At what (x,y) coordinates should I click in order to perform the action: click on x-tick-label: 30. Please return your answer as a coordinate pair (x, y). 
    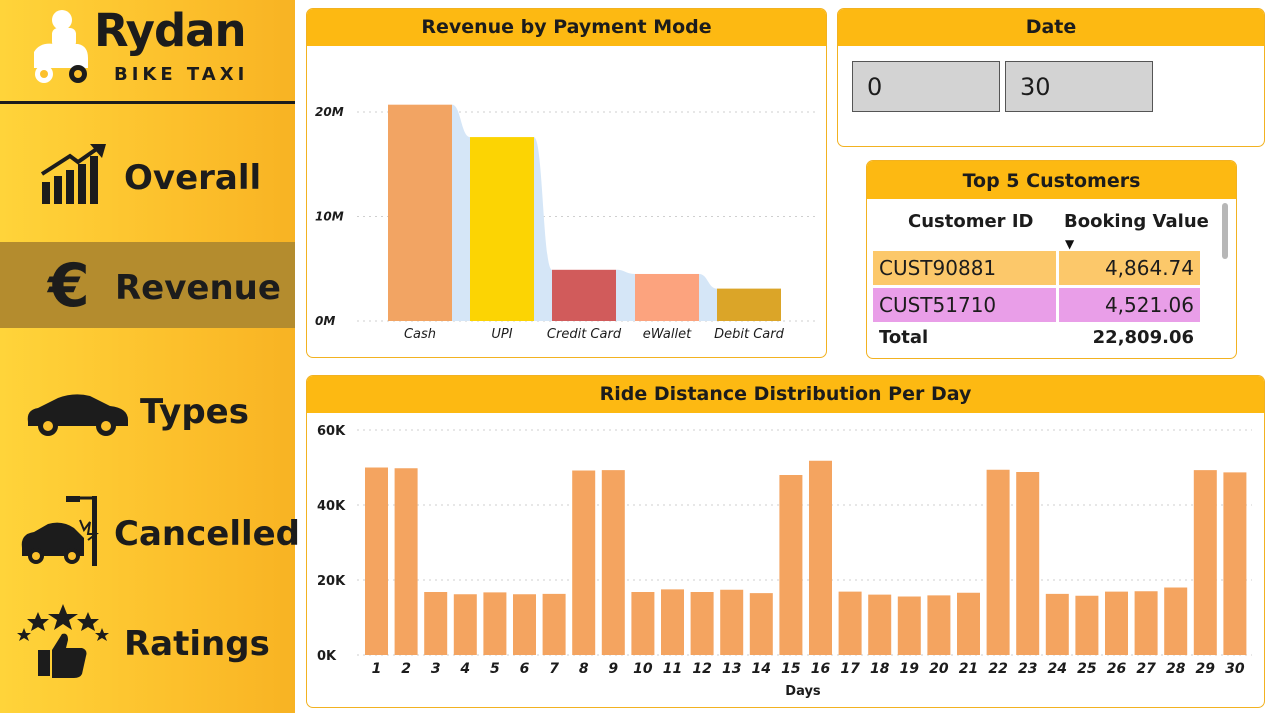
    Looking at the image, I should click on (1235, 669).